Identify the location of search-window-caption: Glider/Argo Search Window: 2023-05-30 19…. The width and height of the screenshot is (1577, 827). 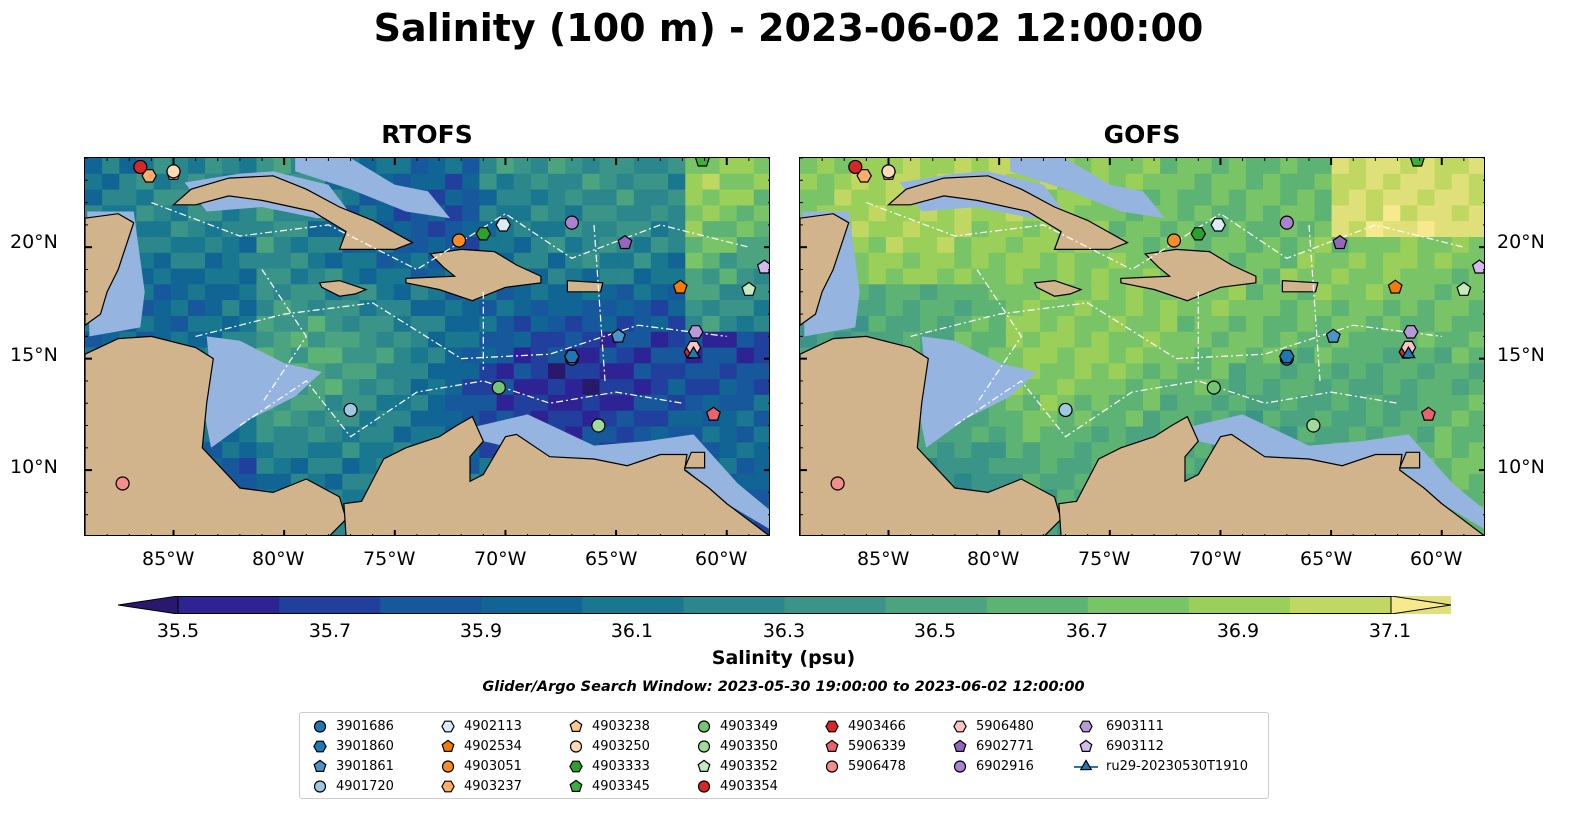
(783, 687).